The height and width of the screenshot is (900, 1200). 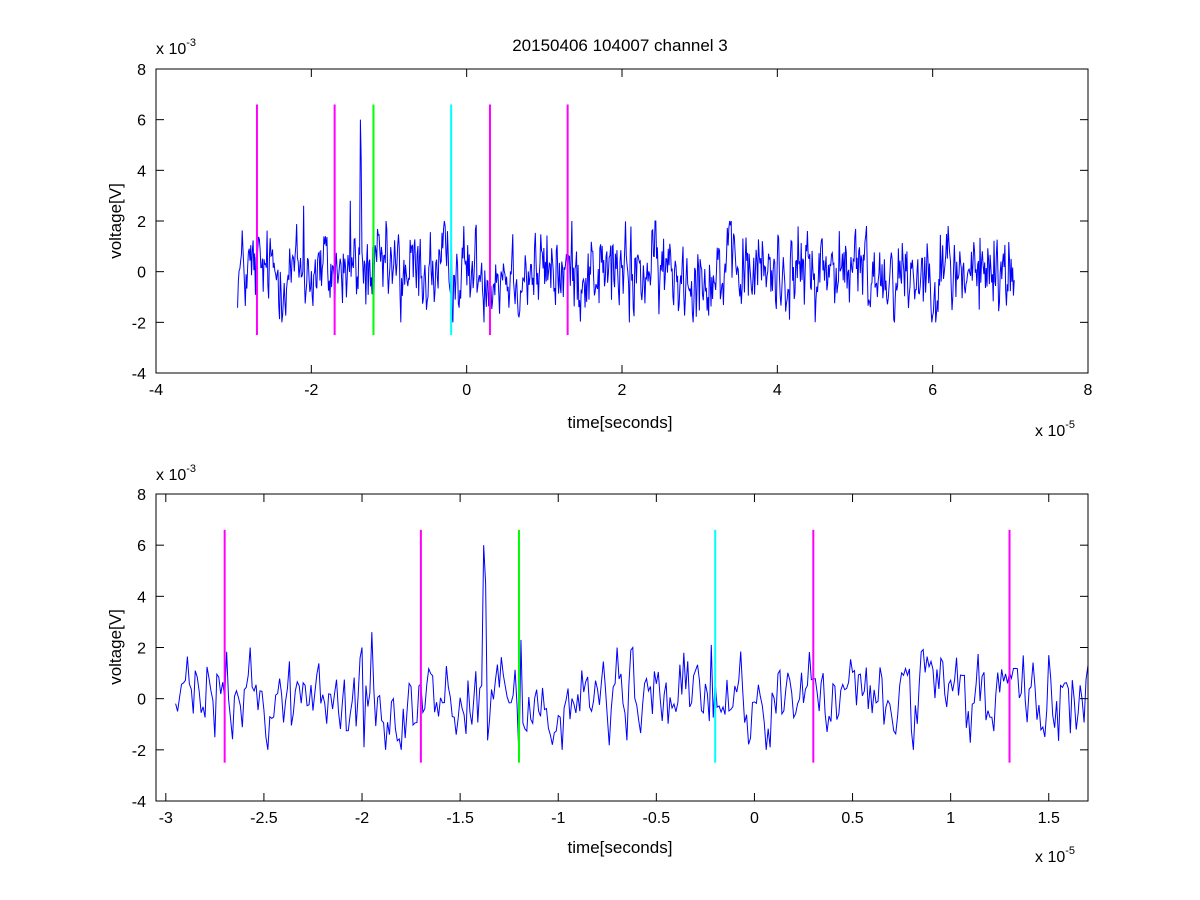 I want to click on top-y-multiplier: x 10-3, so click(x=176, y=47).